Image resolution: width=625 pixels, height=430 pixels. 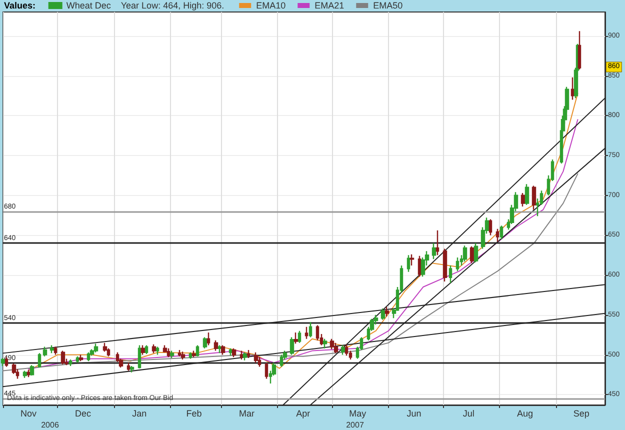 What do you see at coordinates (20, 5) in the screenshot?
I see `legend-title: Values:` at bounding box center [20, 5].